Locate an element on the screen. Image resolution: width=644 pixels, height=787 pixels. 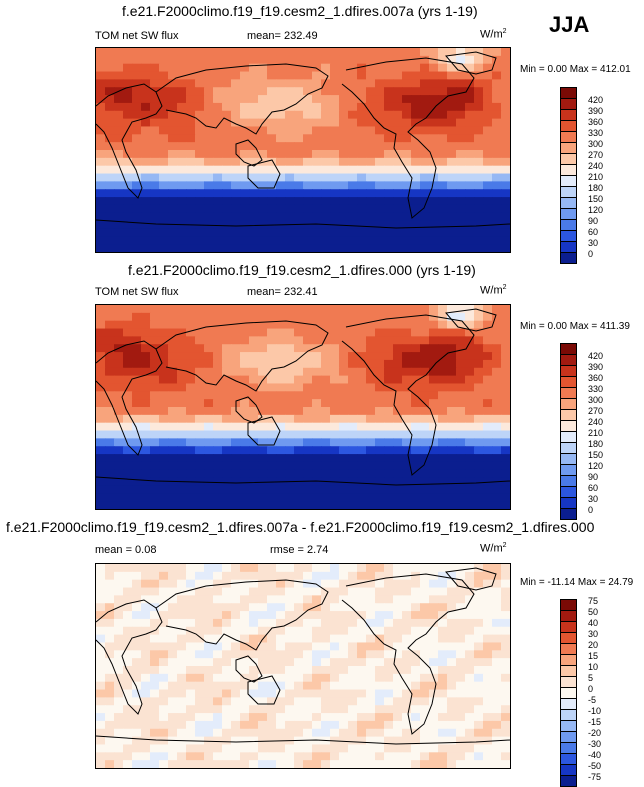
colorbar-tick-label: 20 is located at coordinates (593, 645).